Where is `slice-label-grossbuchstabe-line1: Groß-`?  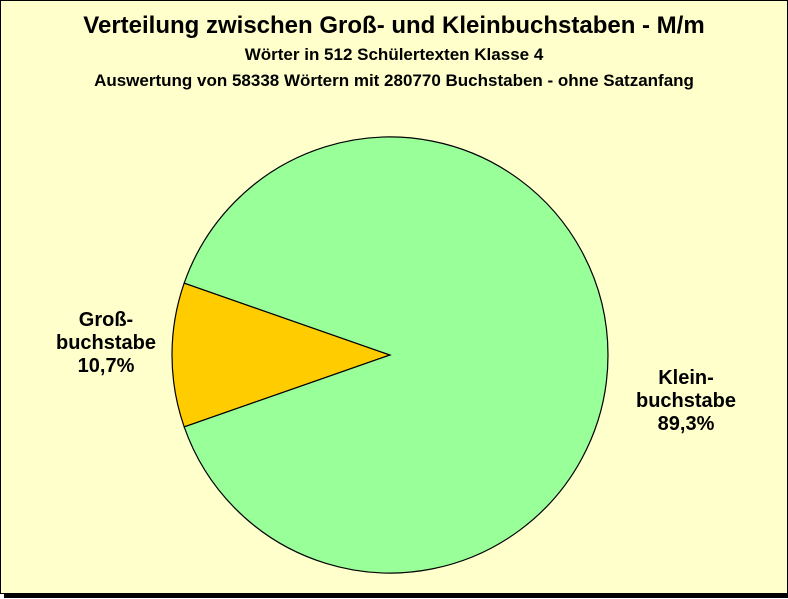 slice-label-grossbuchstabe-line1: Groß- is located at coordinates (106, 320).